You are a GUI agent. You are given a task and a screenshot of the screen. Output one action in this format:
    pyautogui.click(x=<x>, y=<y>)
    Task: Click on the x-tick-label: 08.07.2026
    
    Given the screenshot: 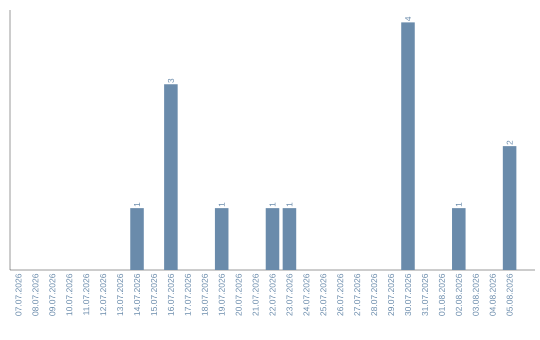 What is the action you would take?
    pyautogui.click(x=35, y=295)
    